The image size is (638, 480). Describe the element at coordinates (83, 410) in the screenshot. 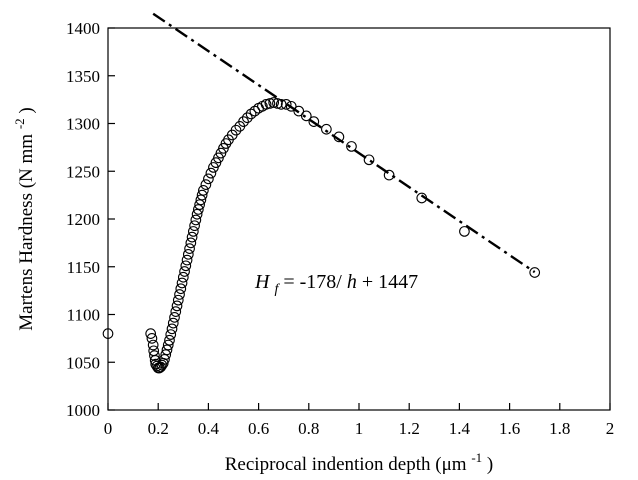

I see `y-tick-label: 1000` at that location.